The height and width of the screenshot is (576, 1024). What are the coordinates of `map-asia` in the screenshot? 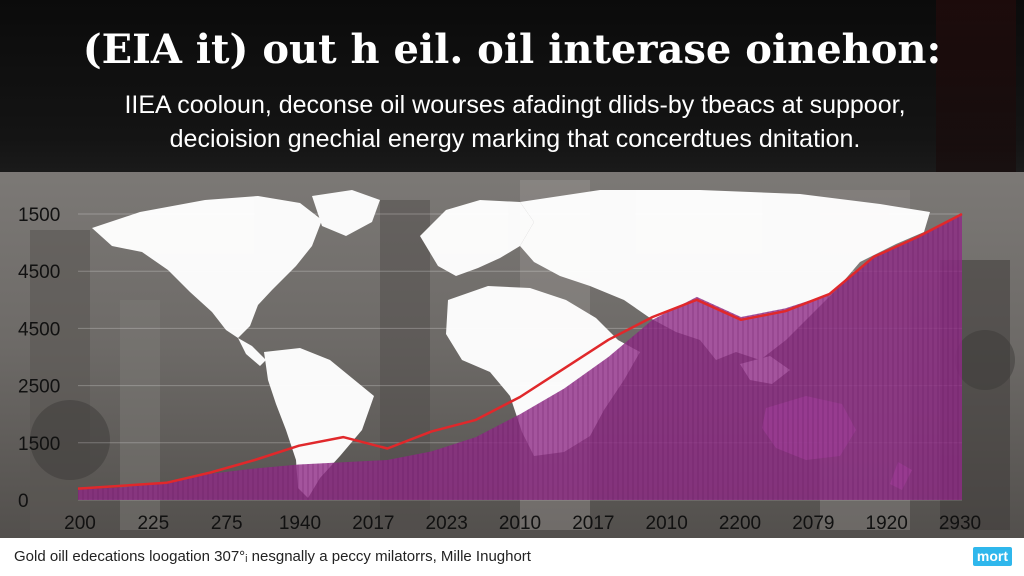 It's located at (725, 275).